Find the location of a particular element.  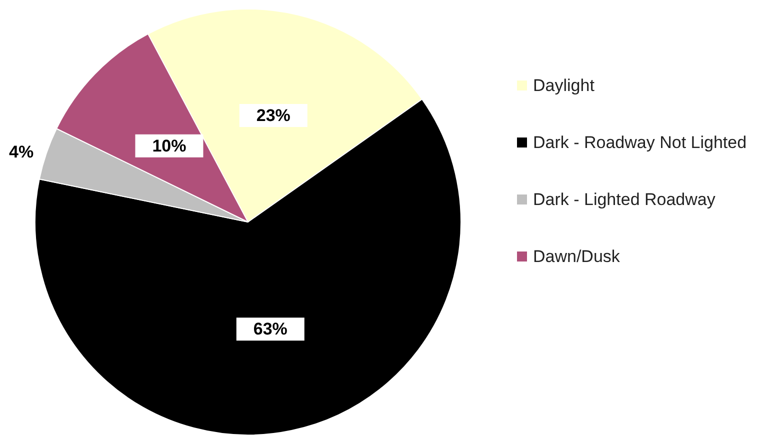

data-label: 4% is located at coordinates (21, 152).